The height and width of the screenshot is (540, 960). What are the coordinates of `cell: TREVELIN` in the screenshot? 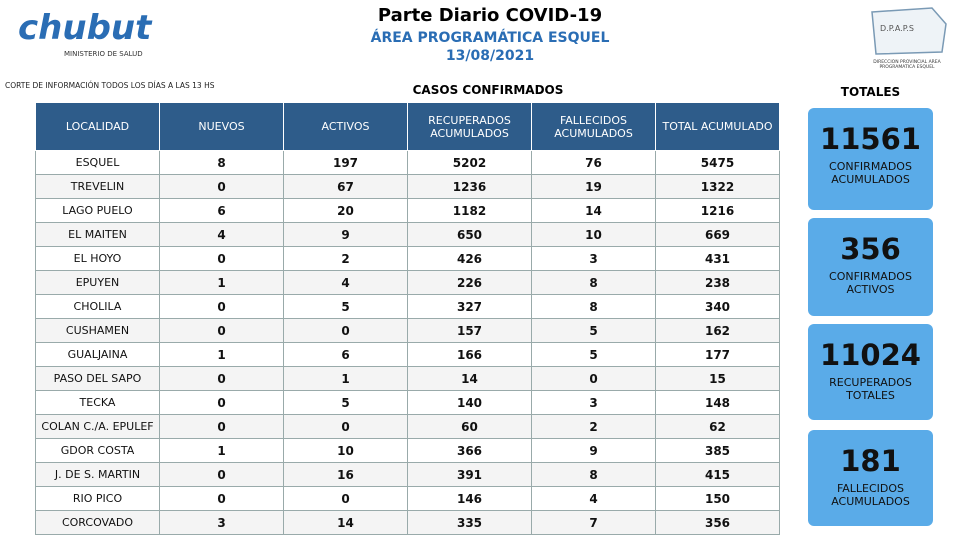 It's located at (97, 186).